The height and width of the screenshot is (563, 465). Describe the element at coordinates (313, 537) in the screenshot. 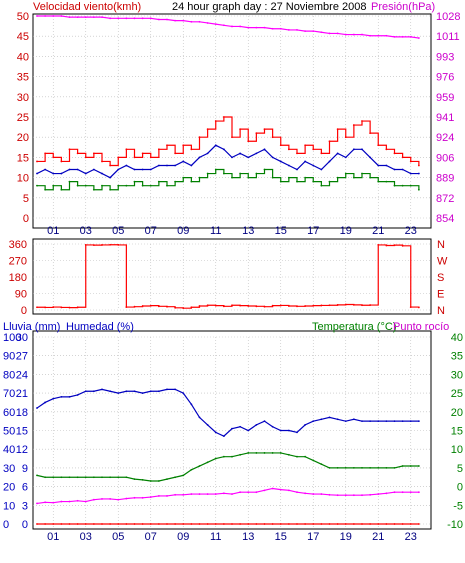

I see `x-tick-label: 17` at that location.